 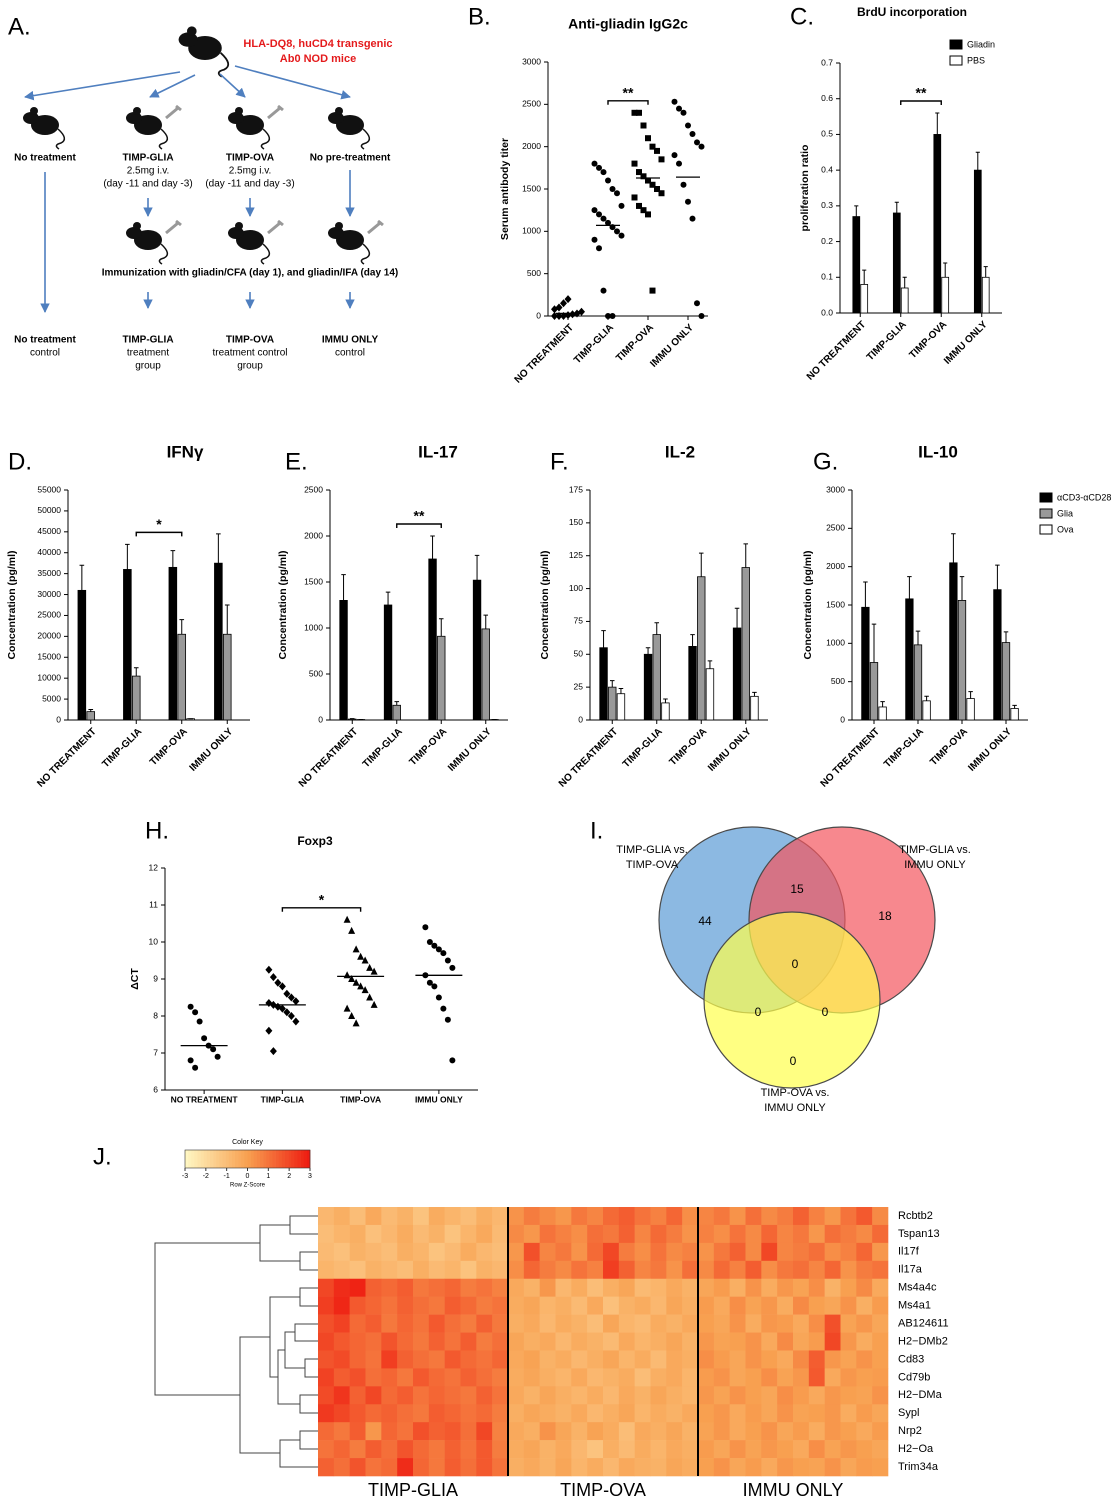 What do you see at coordinates (938, 451) in the screenshot?
I see `chart-title: IL-10` at bounding box center [938, 451].